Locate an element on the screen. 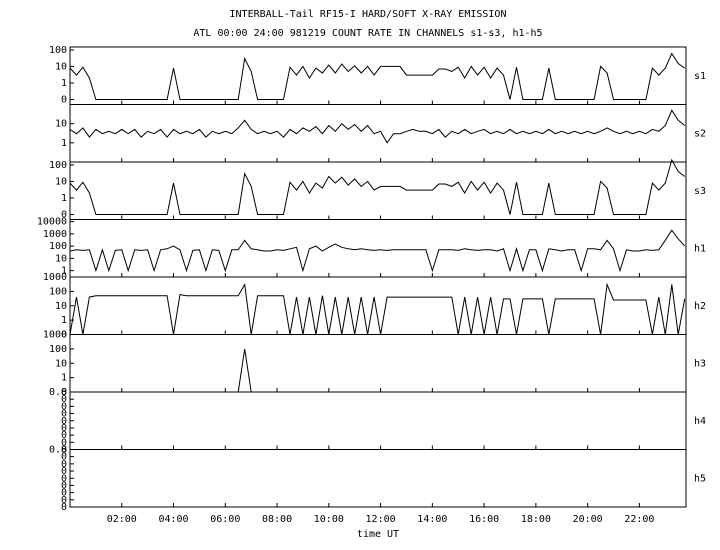  panel-label: s1 is located at coordinates (700, 76).